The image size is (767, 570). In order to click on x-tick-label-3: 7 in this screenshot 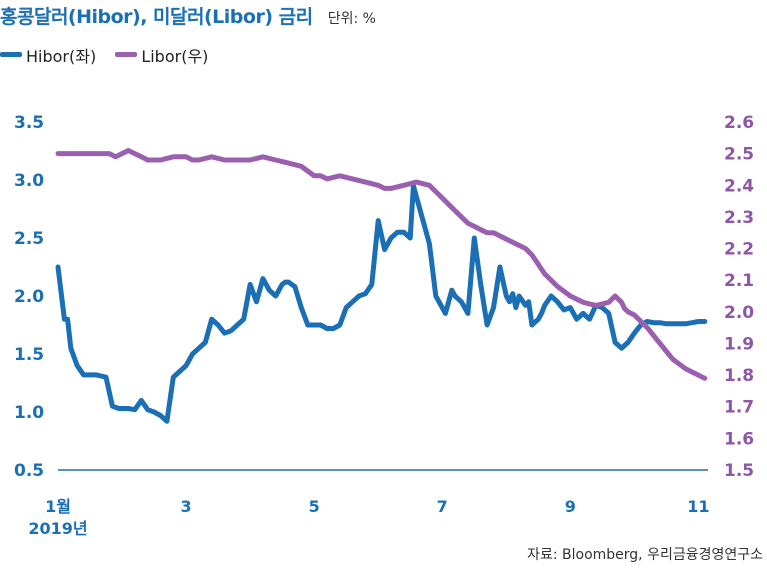, I will do `click(442, 506)`.